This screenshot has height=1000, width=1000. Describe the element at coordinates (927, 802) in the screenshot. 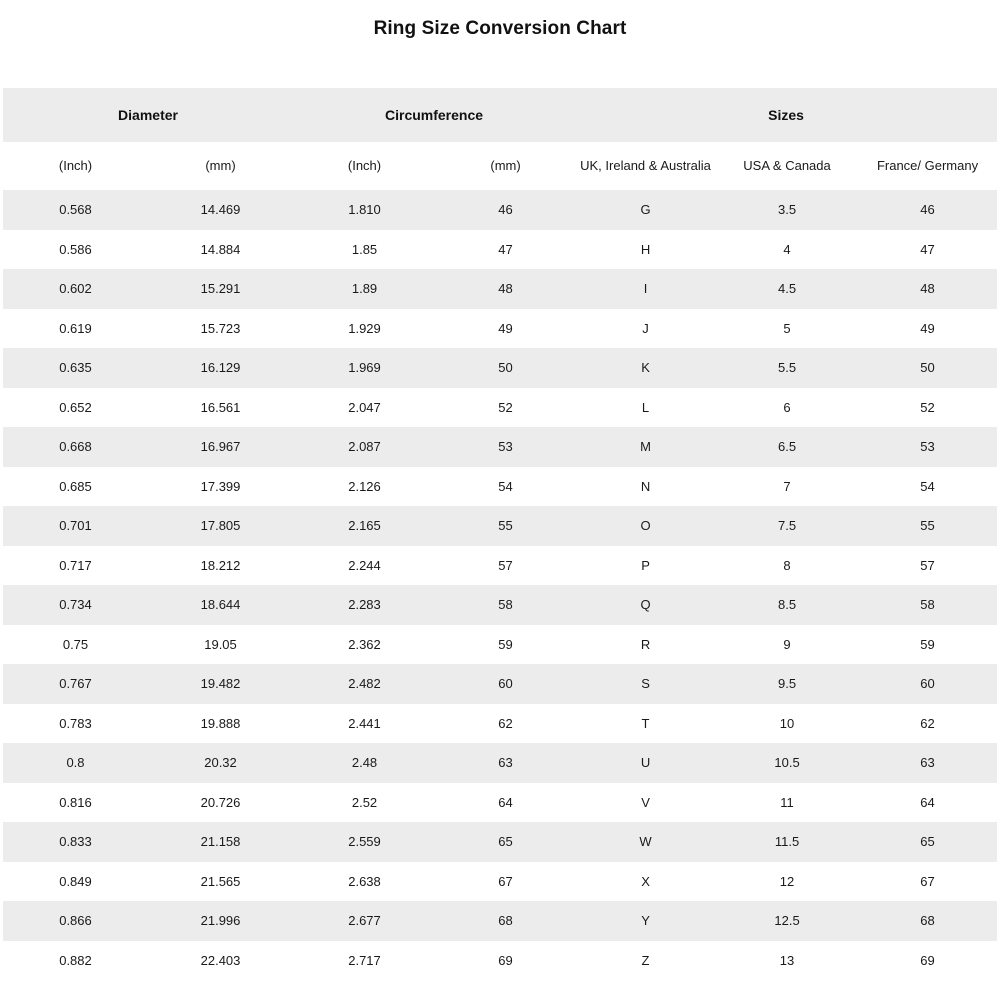

I see `table-cell: 64` at that location.